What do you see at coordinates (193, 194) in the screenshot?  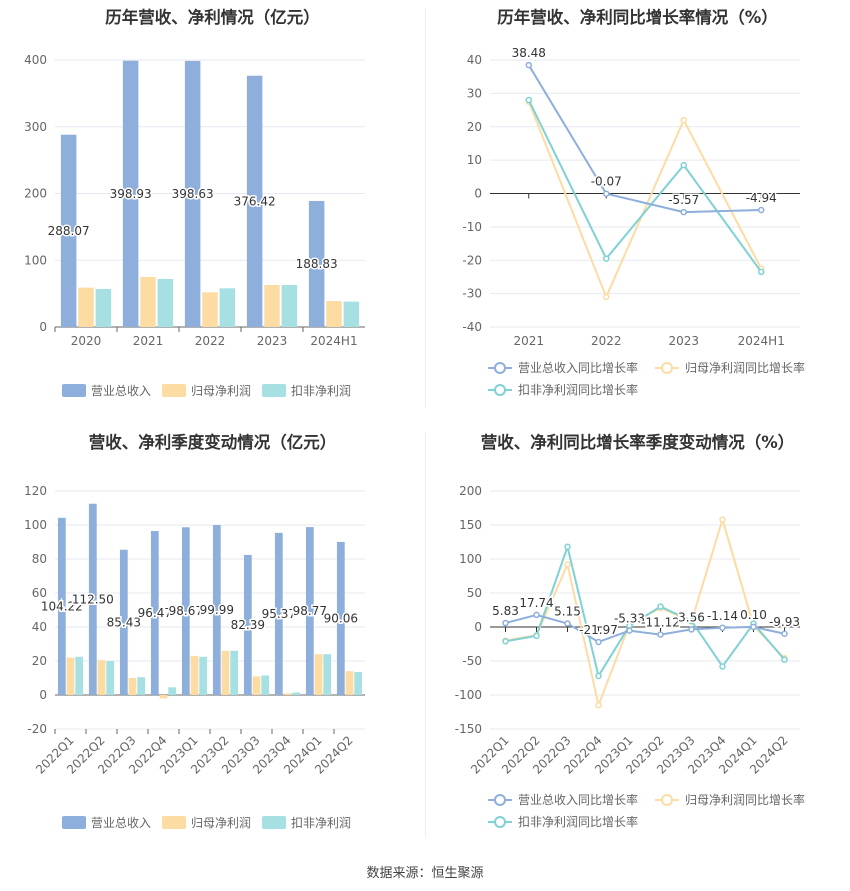 I see `data-label: 398.63` at bounding box center [193, 194].